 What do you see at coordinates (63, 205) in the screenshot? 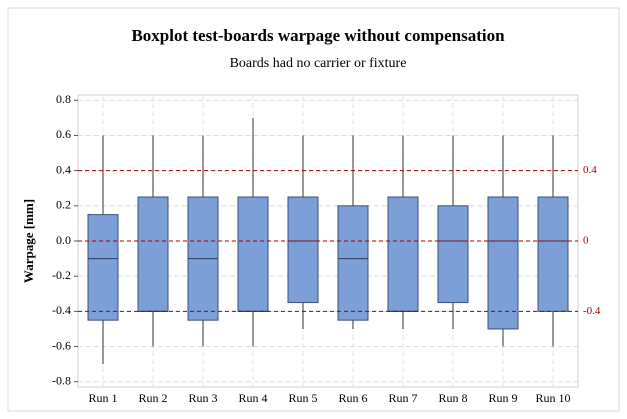
I see `y-tick-label: 0.2` at bounding box center [63, 205].